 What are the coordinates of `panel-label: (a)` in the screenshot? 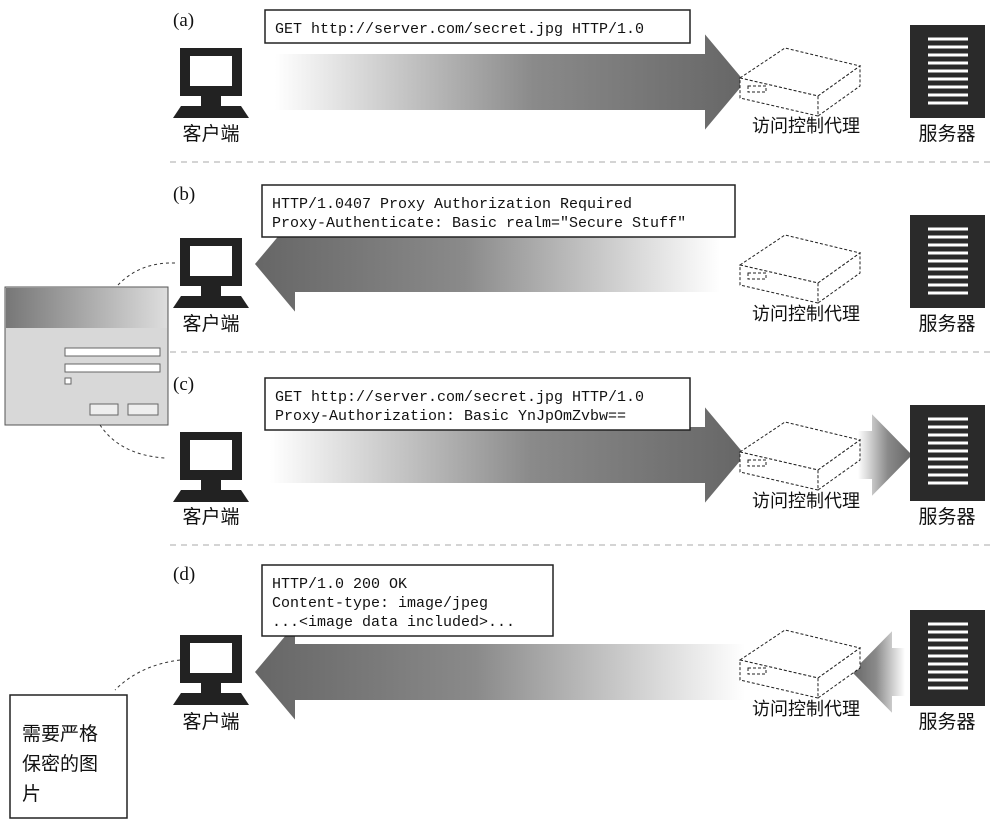 It's located at (183, 20).